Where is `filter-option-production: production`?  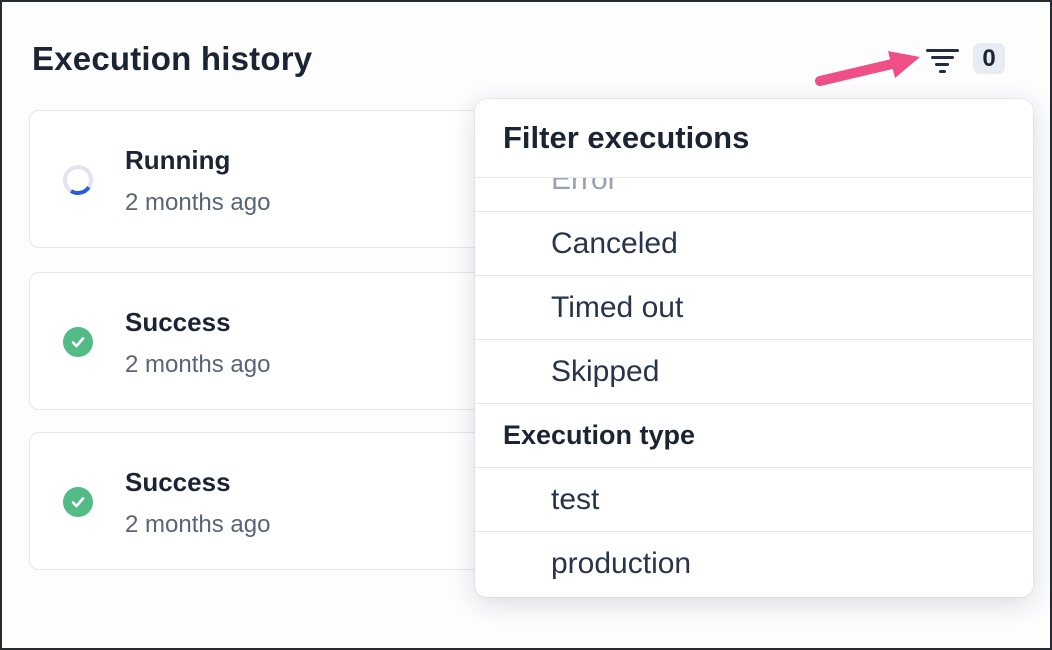
filter-option-production: production is located at coordinates (754, 564).